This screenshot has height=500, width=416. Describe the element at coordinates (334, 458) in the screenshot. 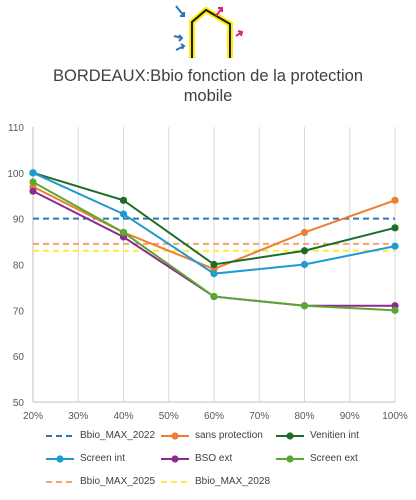

I see `legend-label: Screen ext` at that location.